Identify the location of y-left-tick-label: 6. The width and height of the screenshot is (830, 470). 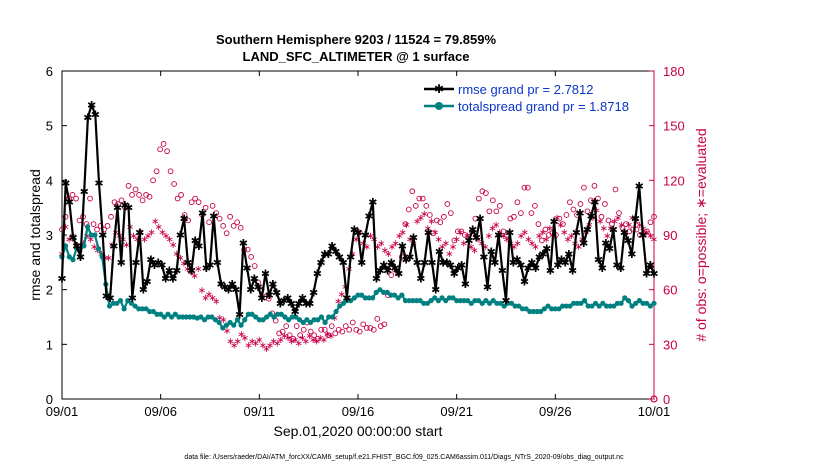
(49, 71).